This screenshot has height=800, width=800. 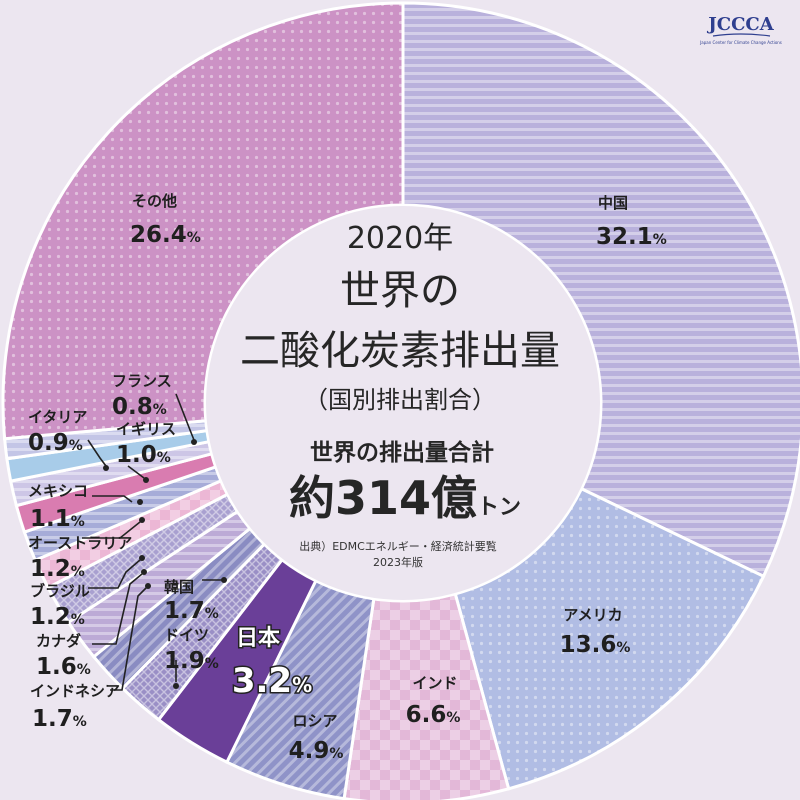 I want to click on svg-text: 32.1%, so click(x=631, y=237).